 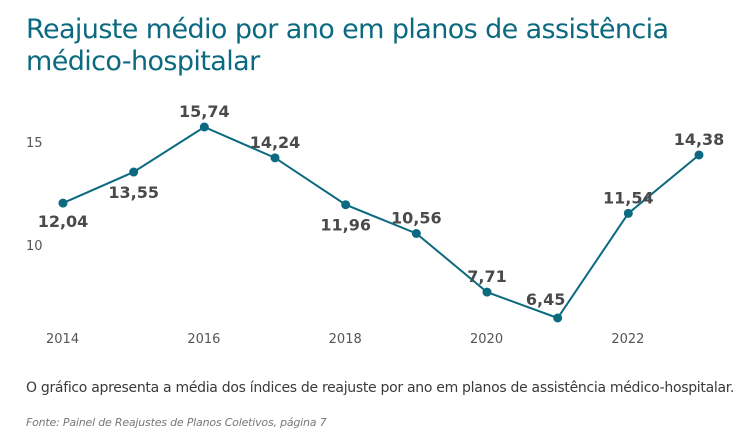 What do you see at coordinates (63, 221) in the screenshot?
I see `data-label: 12,04` at bounding box center [63, 221].